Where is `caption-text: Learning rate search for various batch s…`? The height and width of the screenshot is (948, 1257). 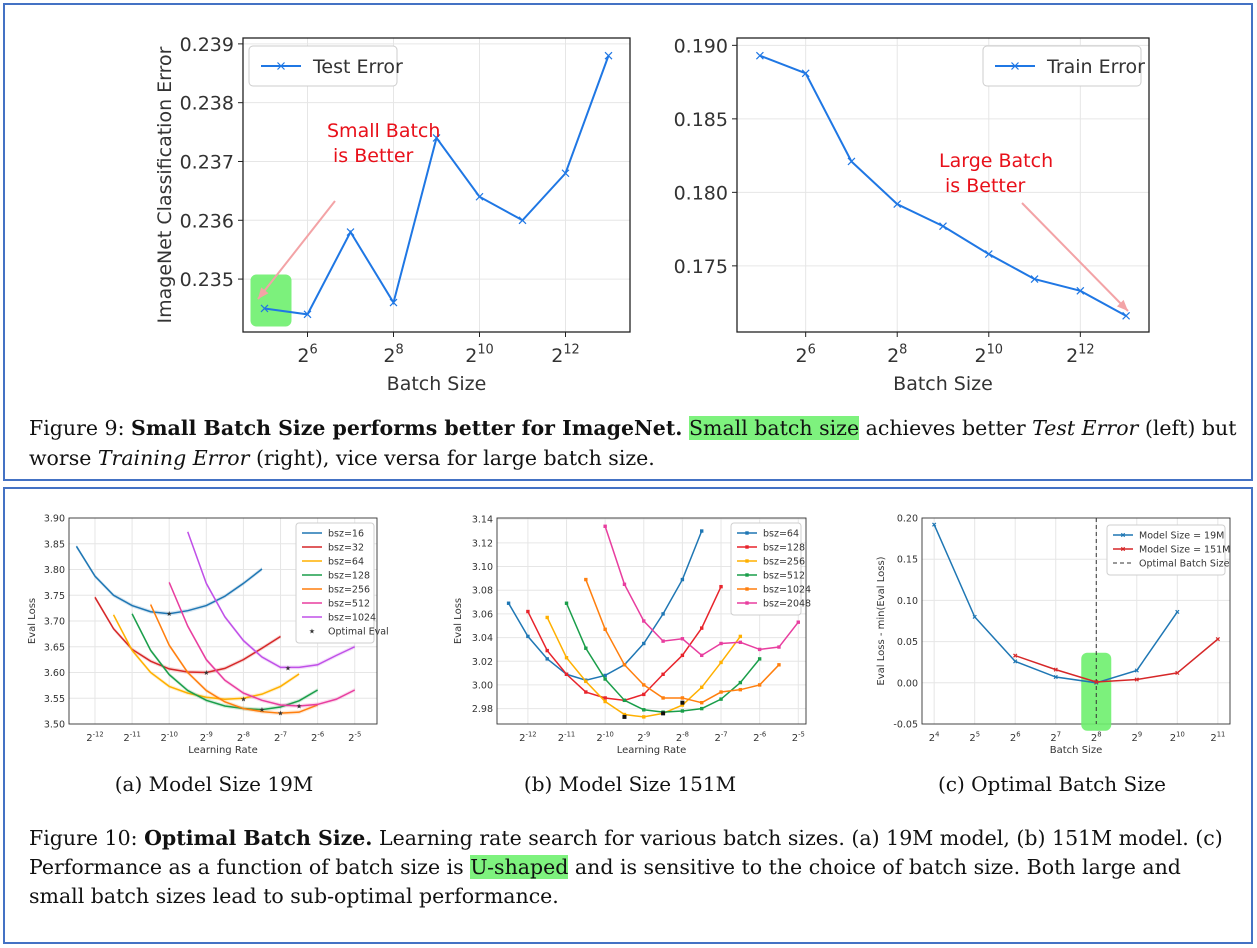 caption-text: Learning rate search for various batch s… is located at coordinates (626, 852).